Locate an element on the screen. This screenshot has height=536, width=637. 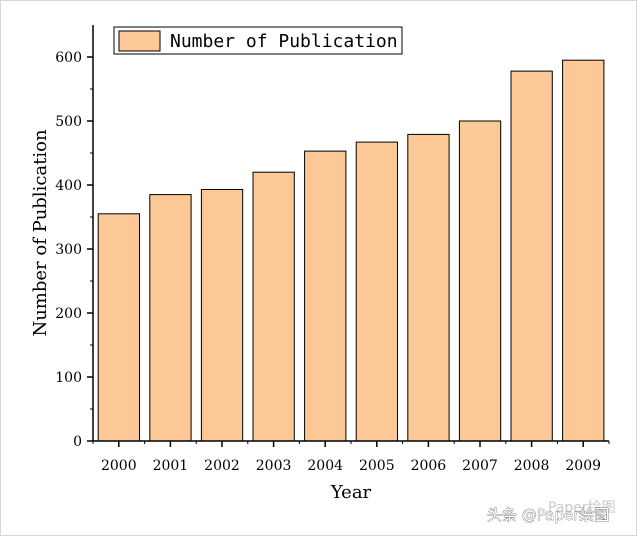
y-axis-title: Number of Publication is located at coordinates (40, 233).